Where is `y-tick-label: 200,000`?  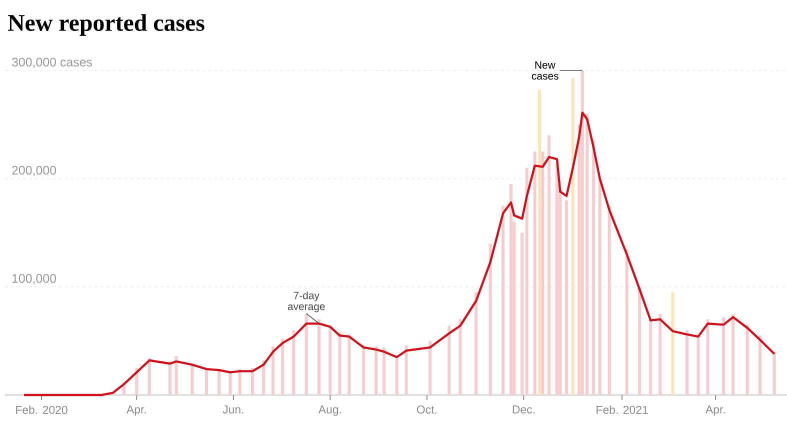 y-tick-label: 200,000 is located at coordinates (34, 171).